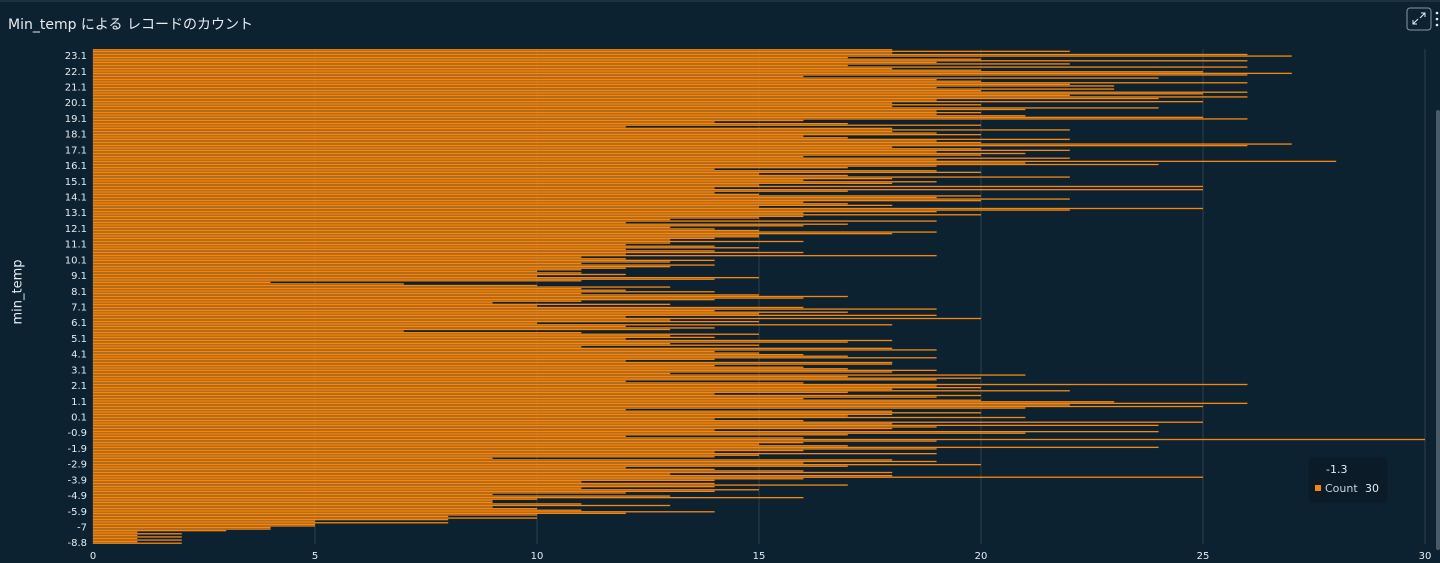 Image resolution: width=1440 pixels, height=563 pixels. I want to click on scrollbar, so click(1438, 330).